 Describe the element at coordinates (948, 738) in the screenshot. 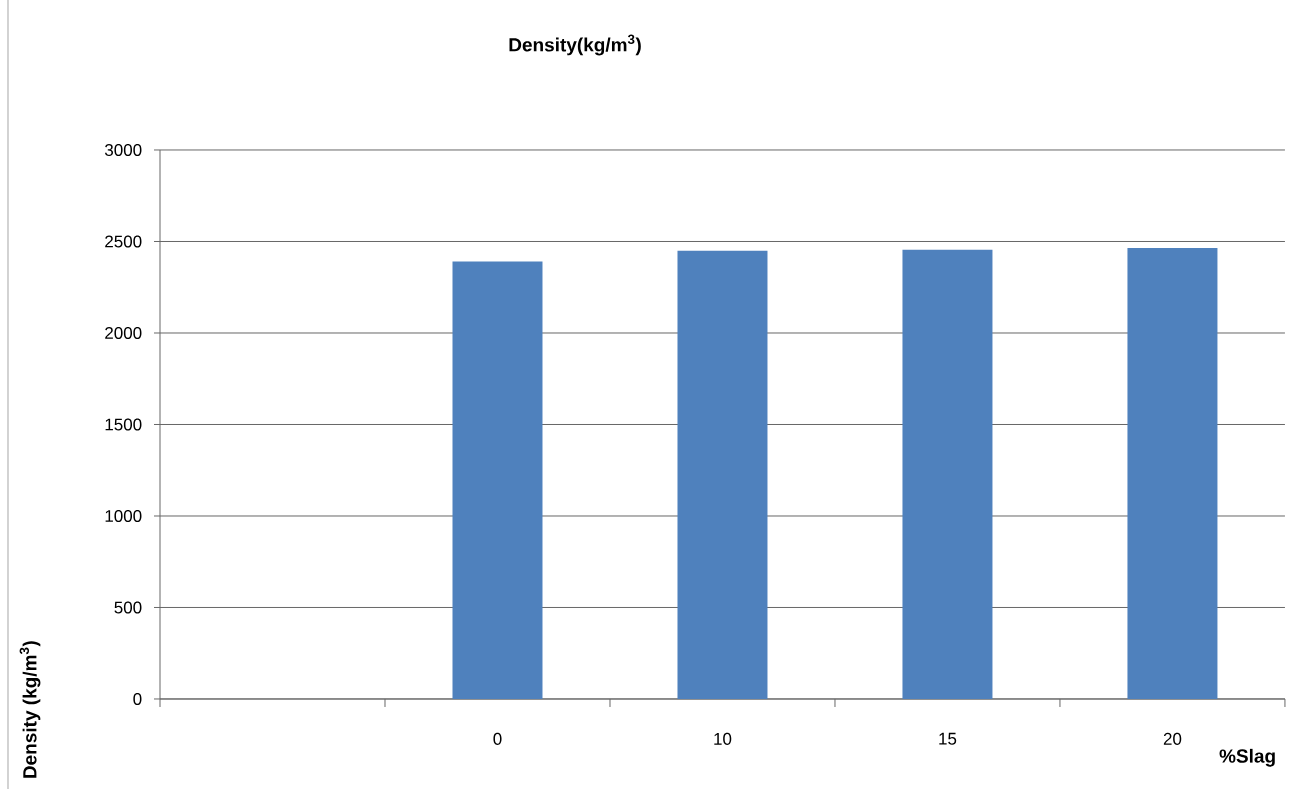

I see `x-tick-label: 15` at that location.